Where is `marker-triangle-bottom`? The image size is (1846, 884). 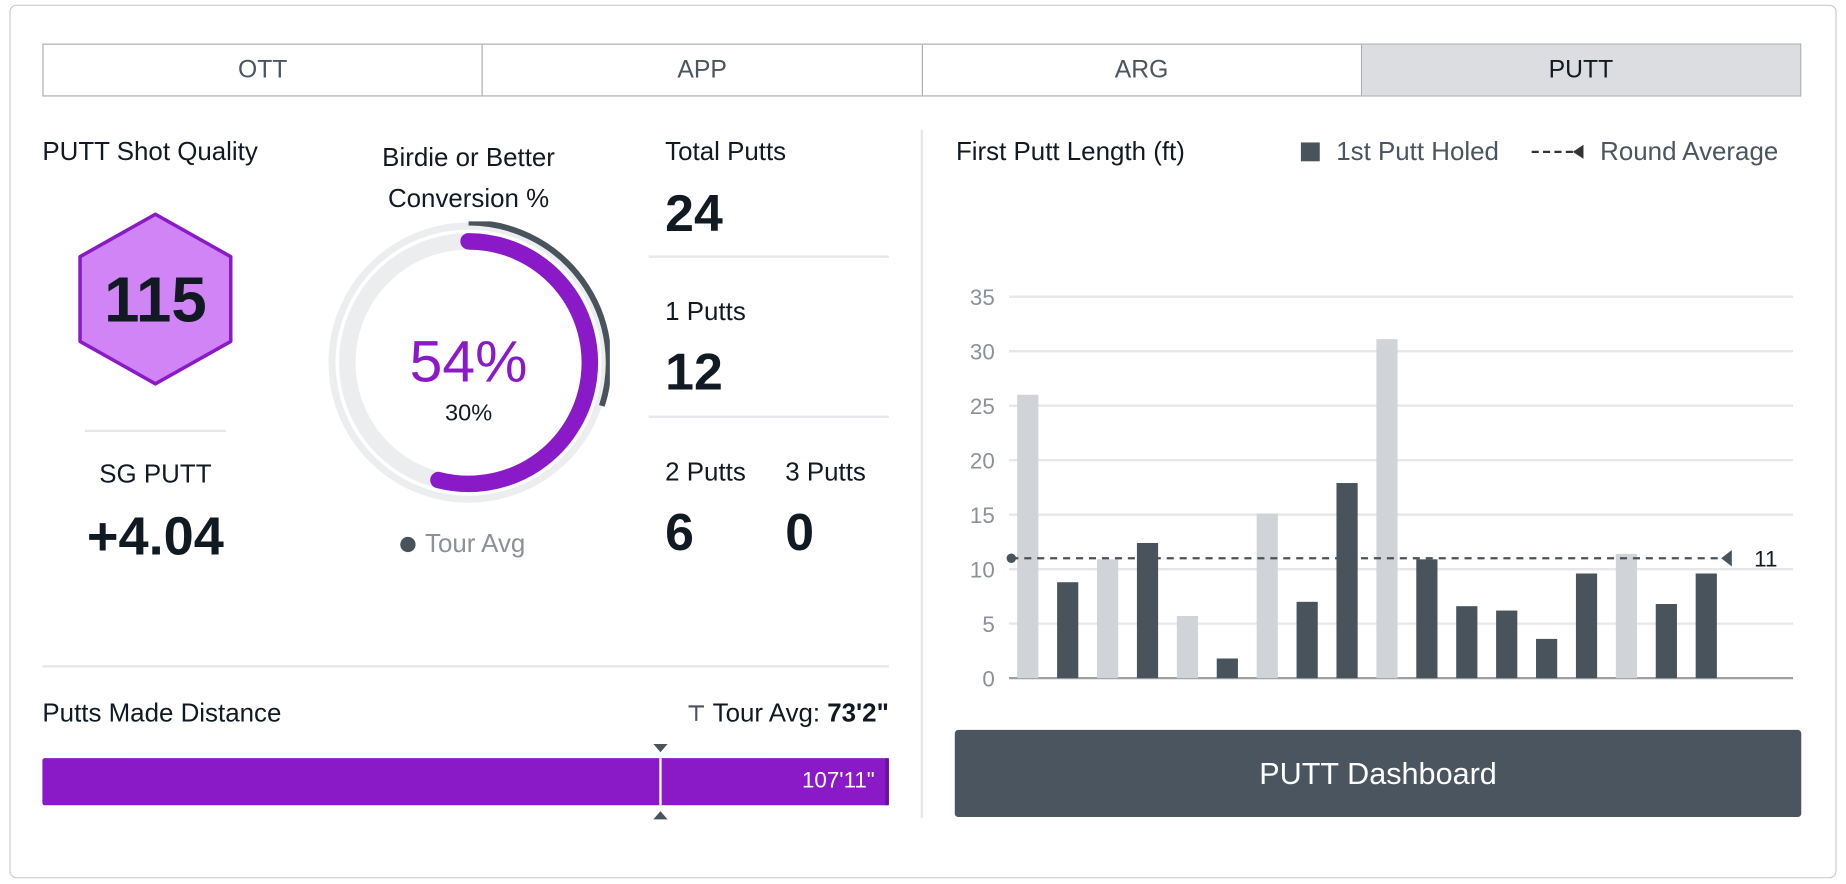 marker-triangle-bottom is located at coordinates (660, 815).